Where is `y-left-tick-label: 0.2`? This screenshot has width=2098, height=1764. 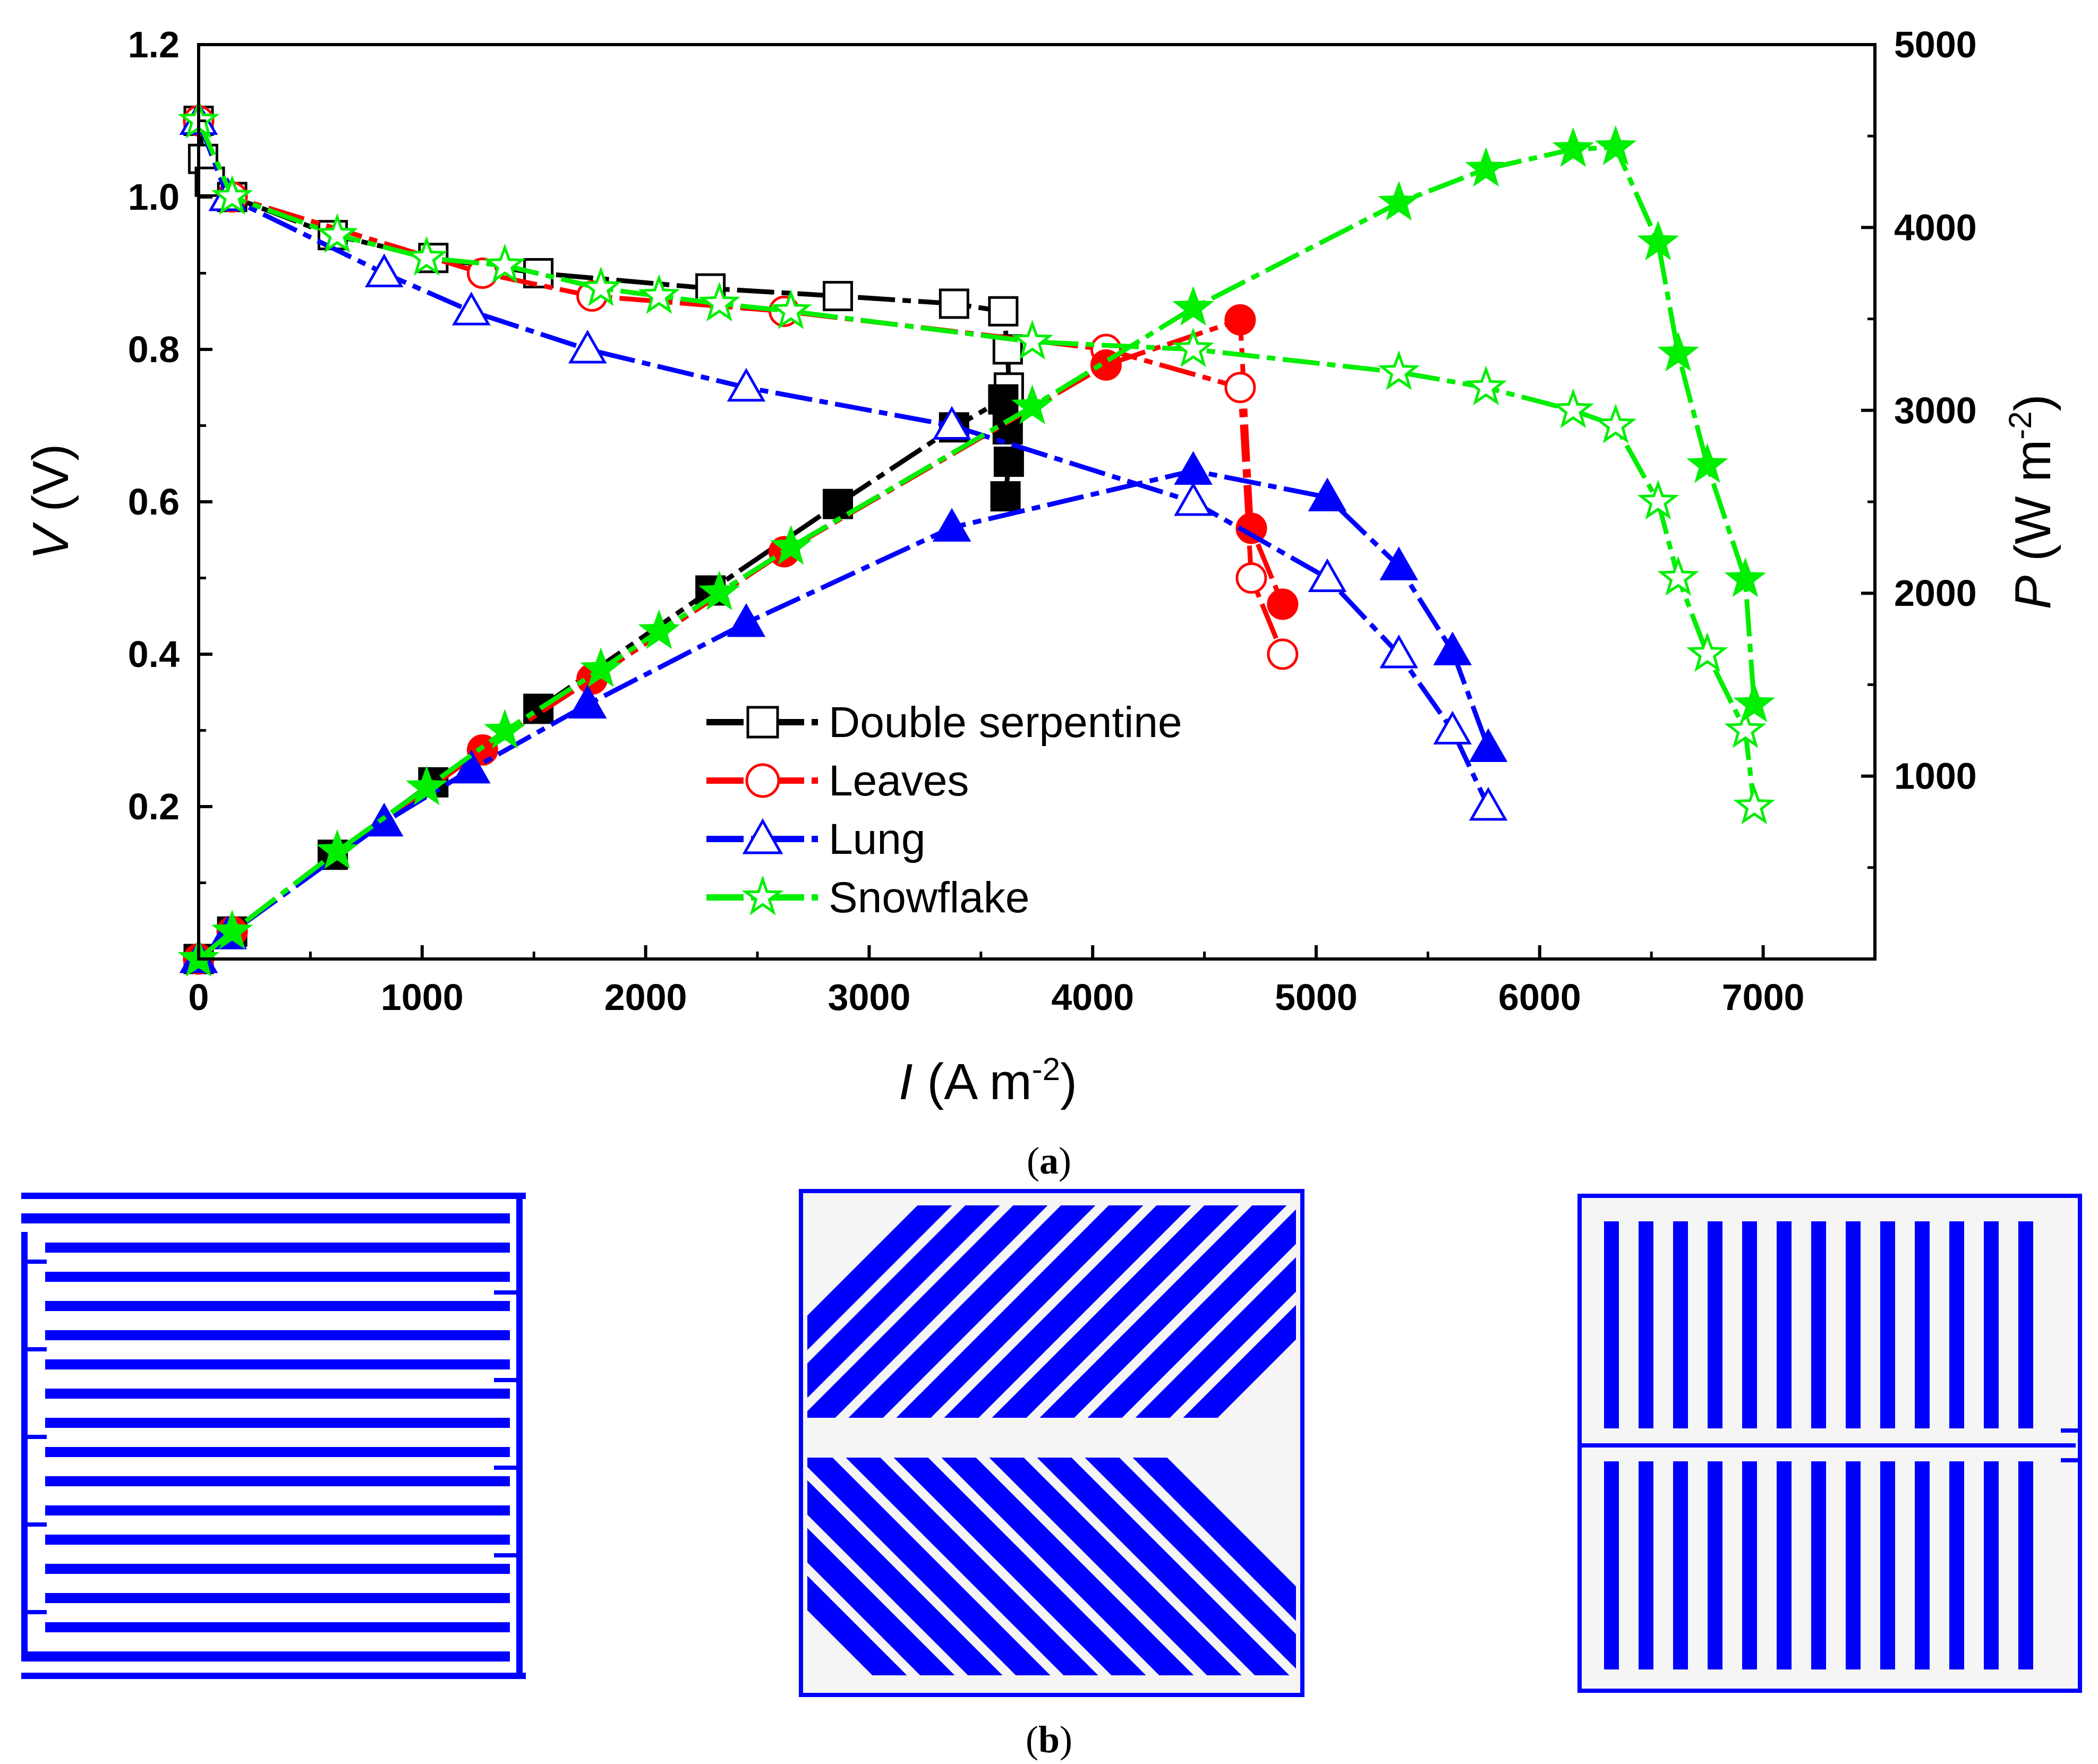 y-left-tick-label: 0.2 is located at coordinates (154, 806).